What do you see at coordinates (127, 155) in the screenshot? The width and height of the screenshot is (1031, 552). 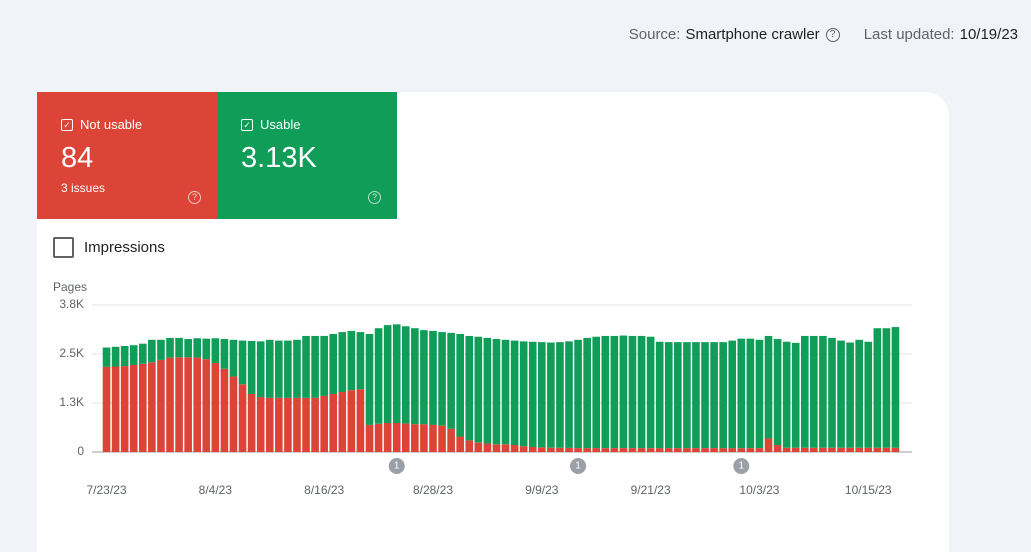 I see `not-usable-card: ✓ Not usable 84 3 issues ?` at bounding box center [127, 155].